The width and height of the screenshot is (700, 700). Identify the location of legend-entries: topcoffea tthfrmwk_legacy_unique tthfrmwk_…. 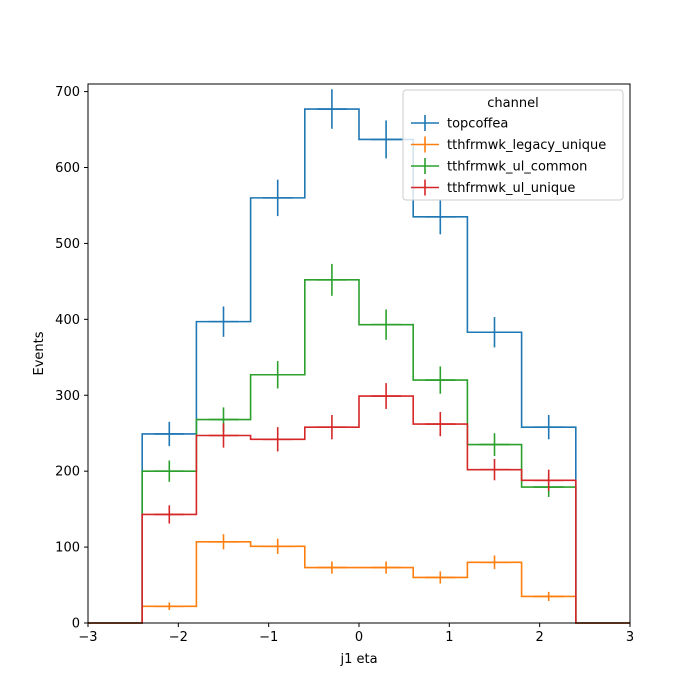
(508, 155).